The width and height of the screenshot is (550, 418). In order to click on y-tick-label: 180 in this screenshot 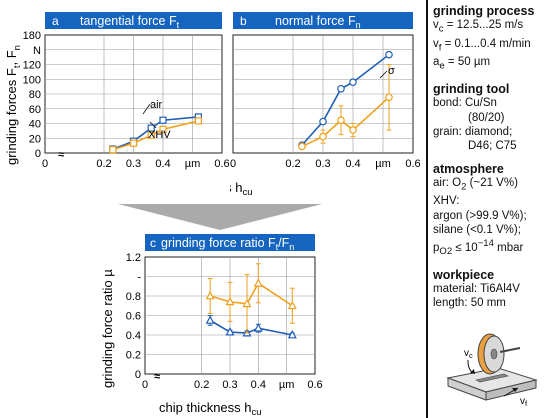, I will do `click(32, 36)`.